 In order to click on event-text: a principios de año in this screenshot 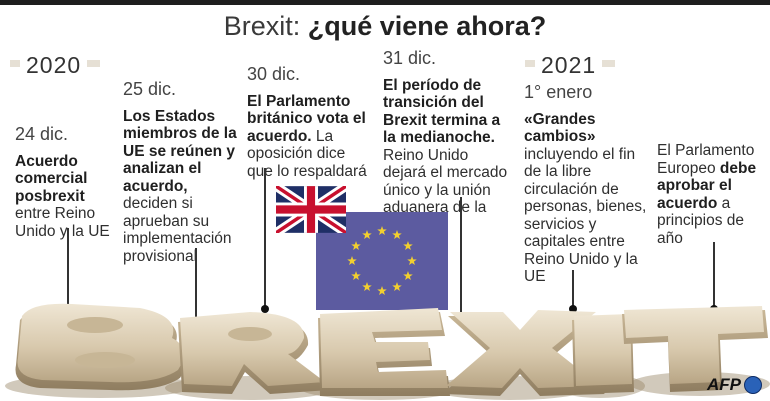, I will do `click(701, 220)`.